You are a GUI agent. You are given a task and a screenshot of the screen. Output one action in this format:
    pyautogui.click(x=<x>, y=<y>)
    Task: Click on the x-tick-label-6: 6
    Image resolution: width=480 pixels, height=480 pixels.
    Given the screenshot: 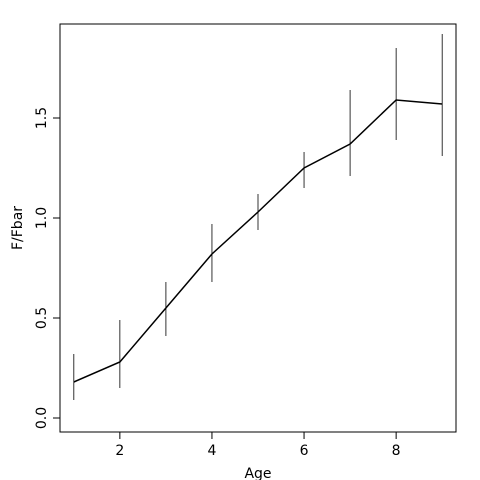 What is the action you would take?
    pyautogui.click(x=304, y=451)
    